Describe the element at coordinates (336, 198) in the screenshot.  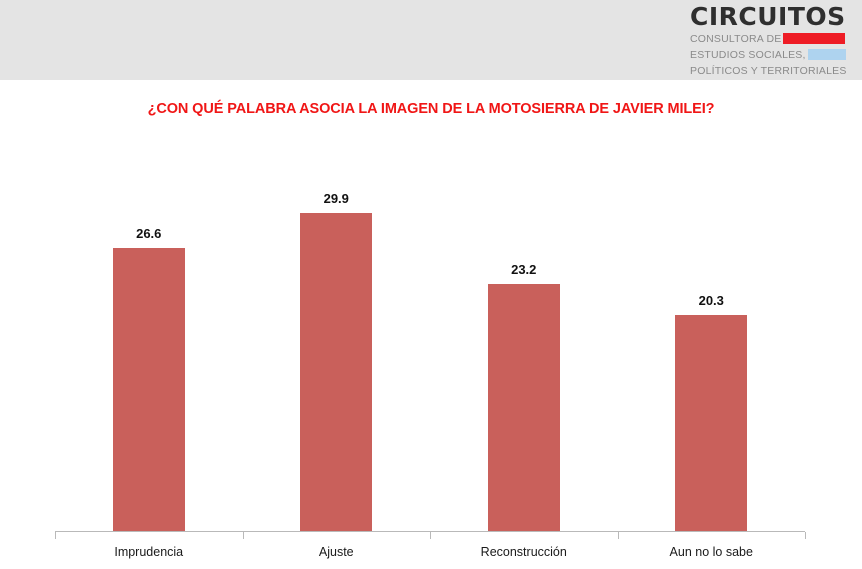
I see `bar-value-label: 29.9` at that location.